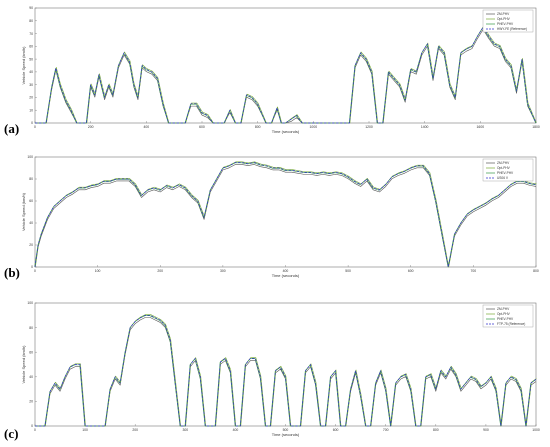  I want to click on x-tick-label: 1400, so click(425, 127).